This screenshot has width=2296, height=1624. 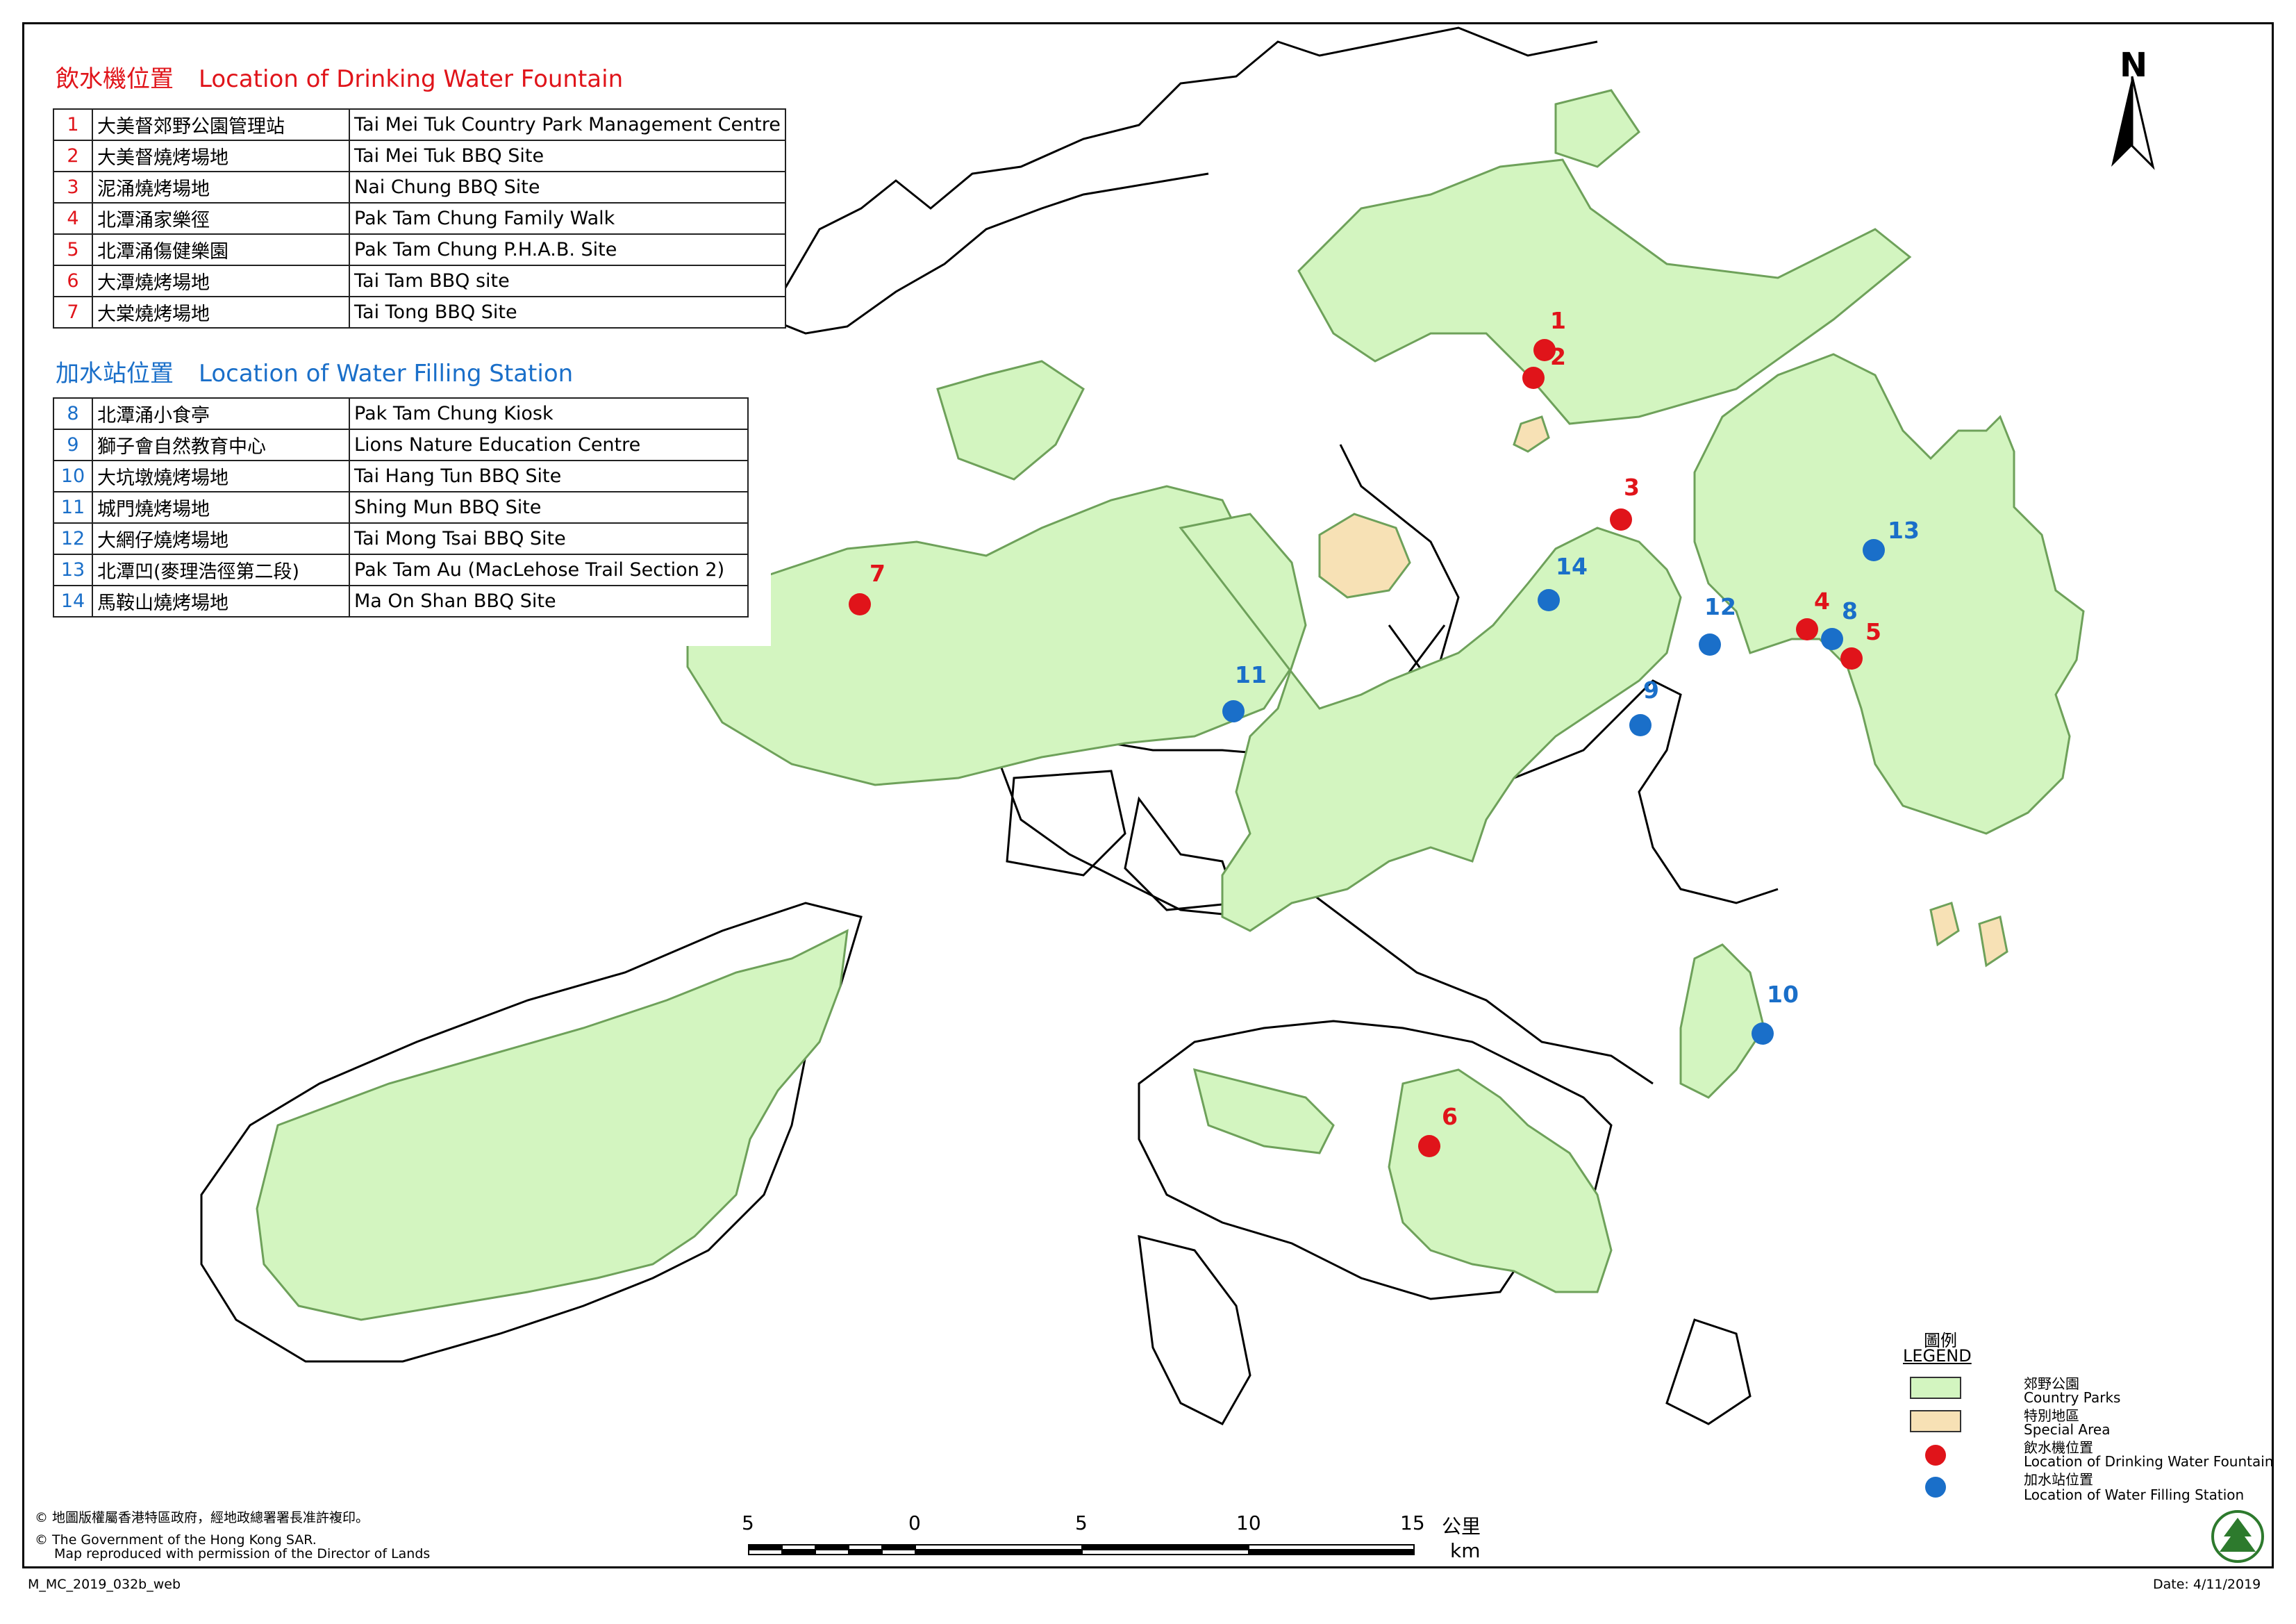 I want to click on site-number: 7, so click(x=73, y=312).